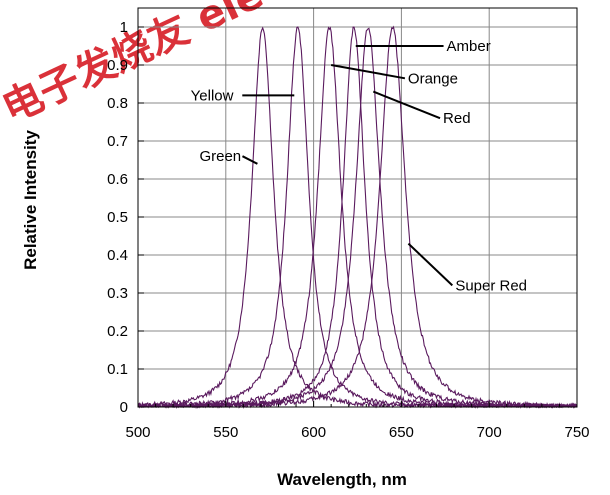 The image size is (610, 495). I want to click on leader-green, so click(250, 160).